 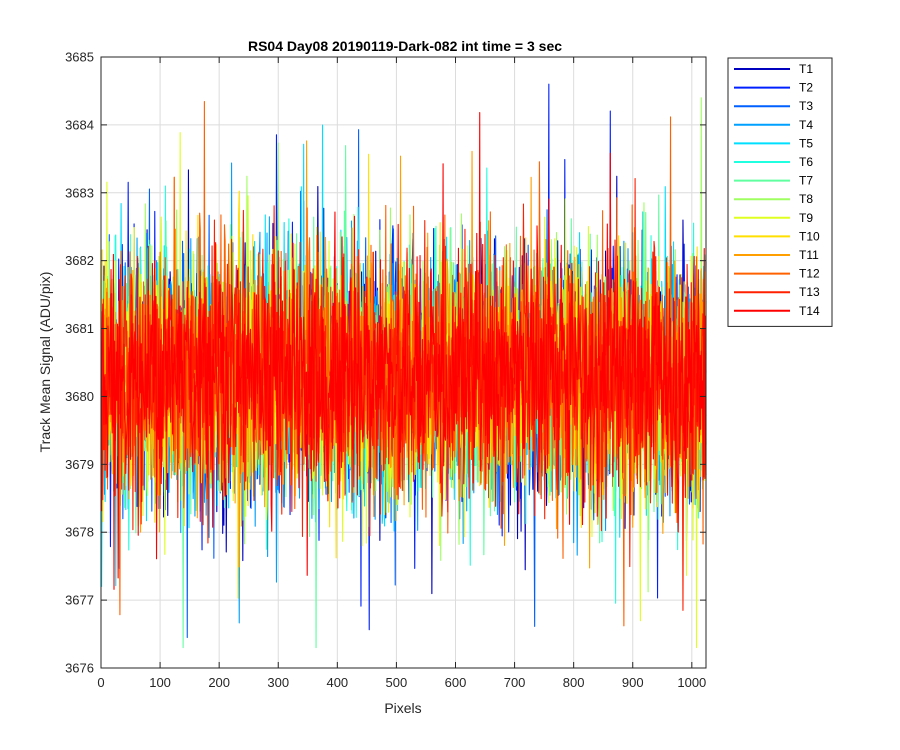 I want to click on x-tick-label: 100, so click(x=160, y=682).